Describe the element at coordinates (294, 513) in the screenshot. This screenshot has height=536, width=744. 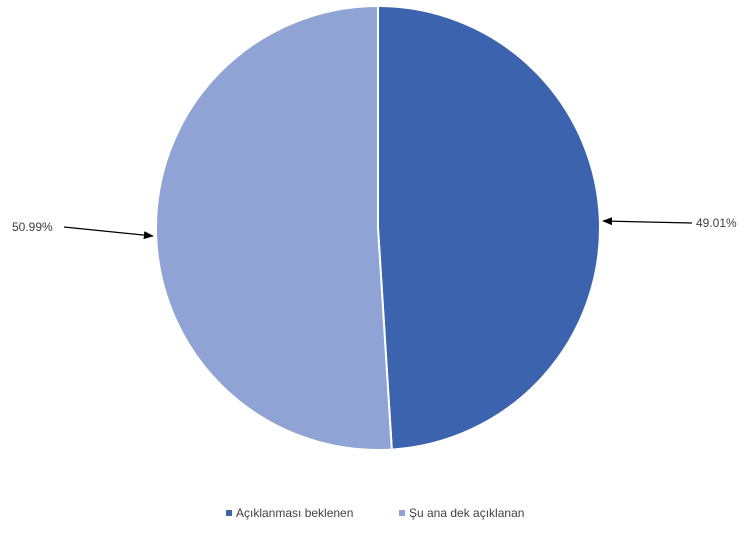
I see `legend-label-1: Açıklanması beklenen` at that location.